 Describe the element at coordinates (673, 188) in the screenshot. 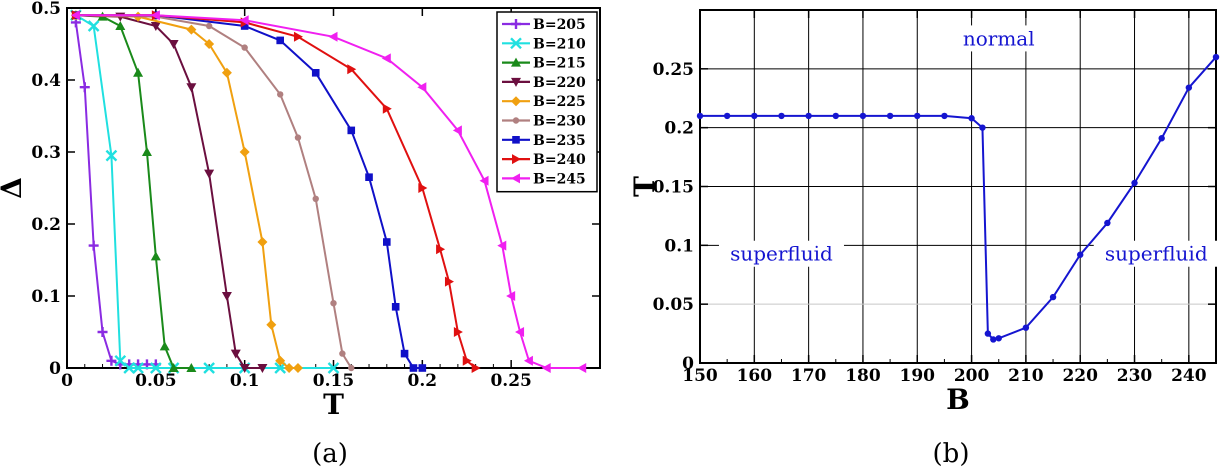

I see `y-tick-label: 0.15` at that location.